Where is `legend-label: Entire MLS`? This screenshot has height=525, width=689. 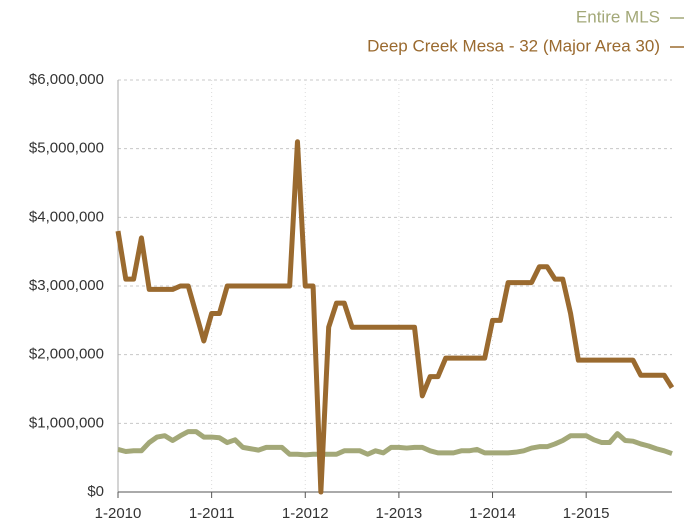
legend-label: Entire MLS is located at coordinates (618, 16).